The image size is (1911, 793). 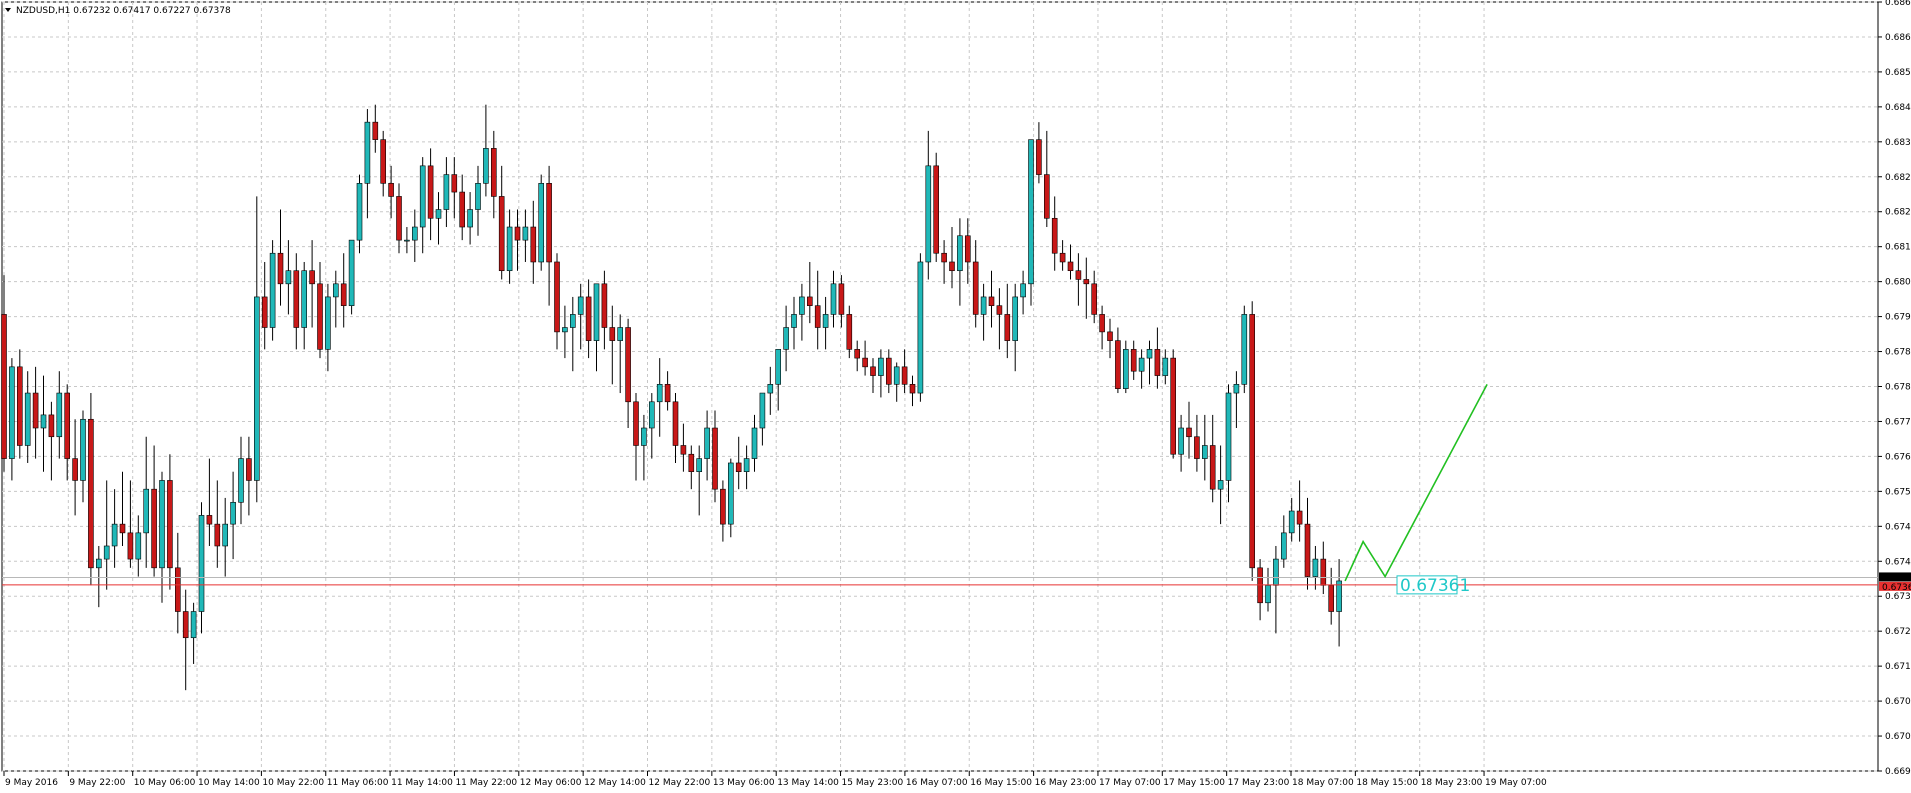 What do you see at coordinates (8, 10) in the screenshot?
I see `dropdown-triangle-icon` at bounding box center [8, 10].